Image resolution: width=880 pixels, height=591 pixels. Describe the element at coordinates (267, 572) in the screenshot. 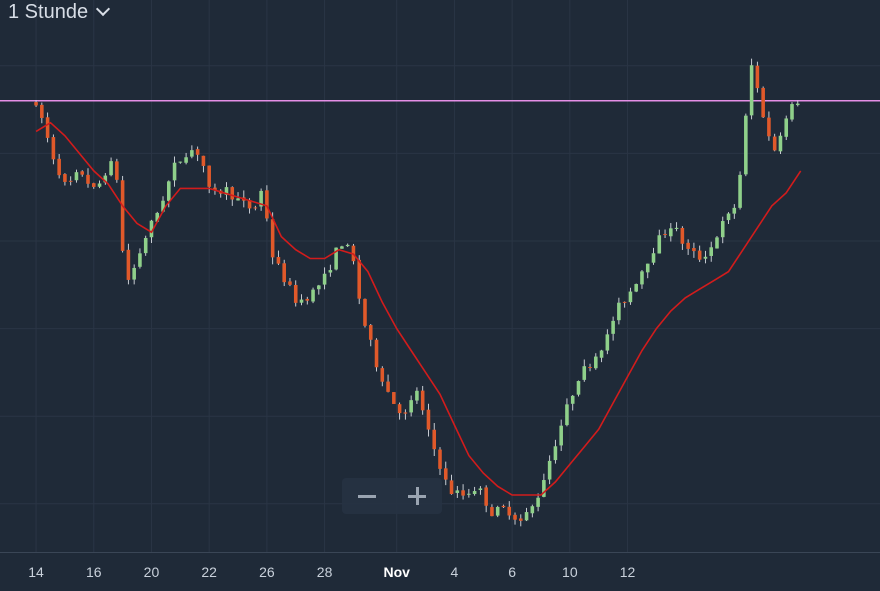

I see `x-tick-label: 26` at that location.